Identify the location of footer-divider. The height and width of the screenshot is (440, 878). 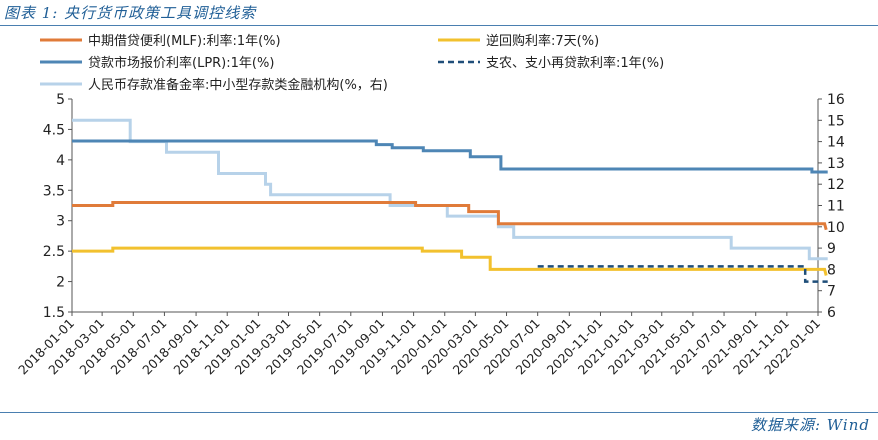
(439, 412).